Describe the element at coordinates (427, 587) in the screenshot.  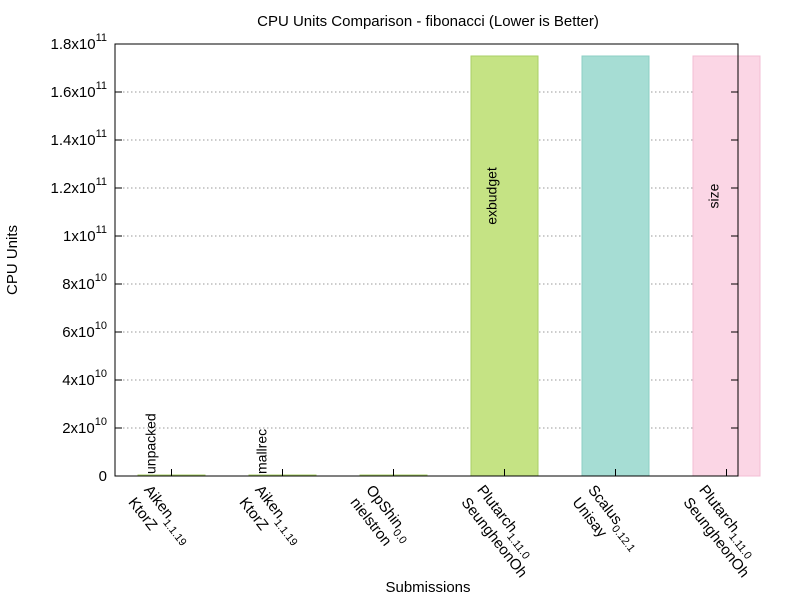
I see `x-axis-label: Submissions` at that location.